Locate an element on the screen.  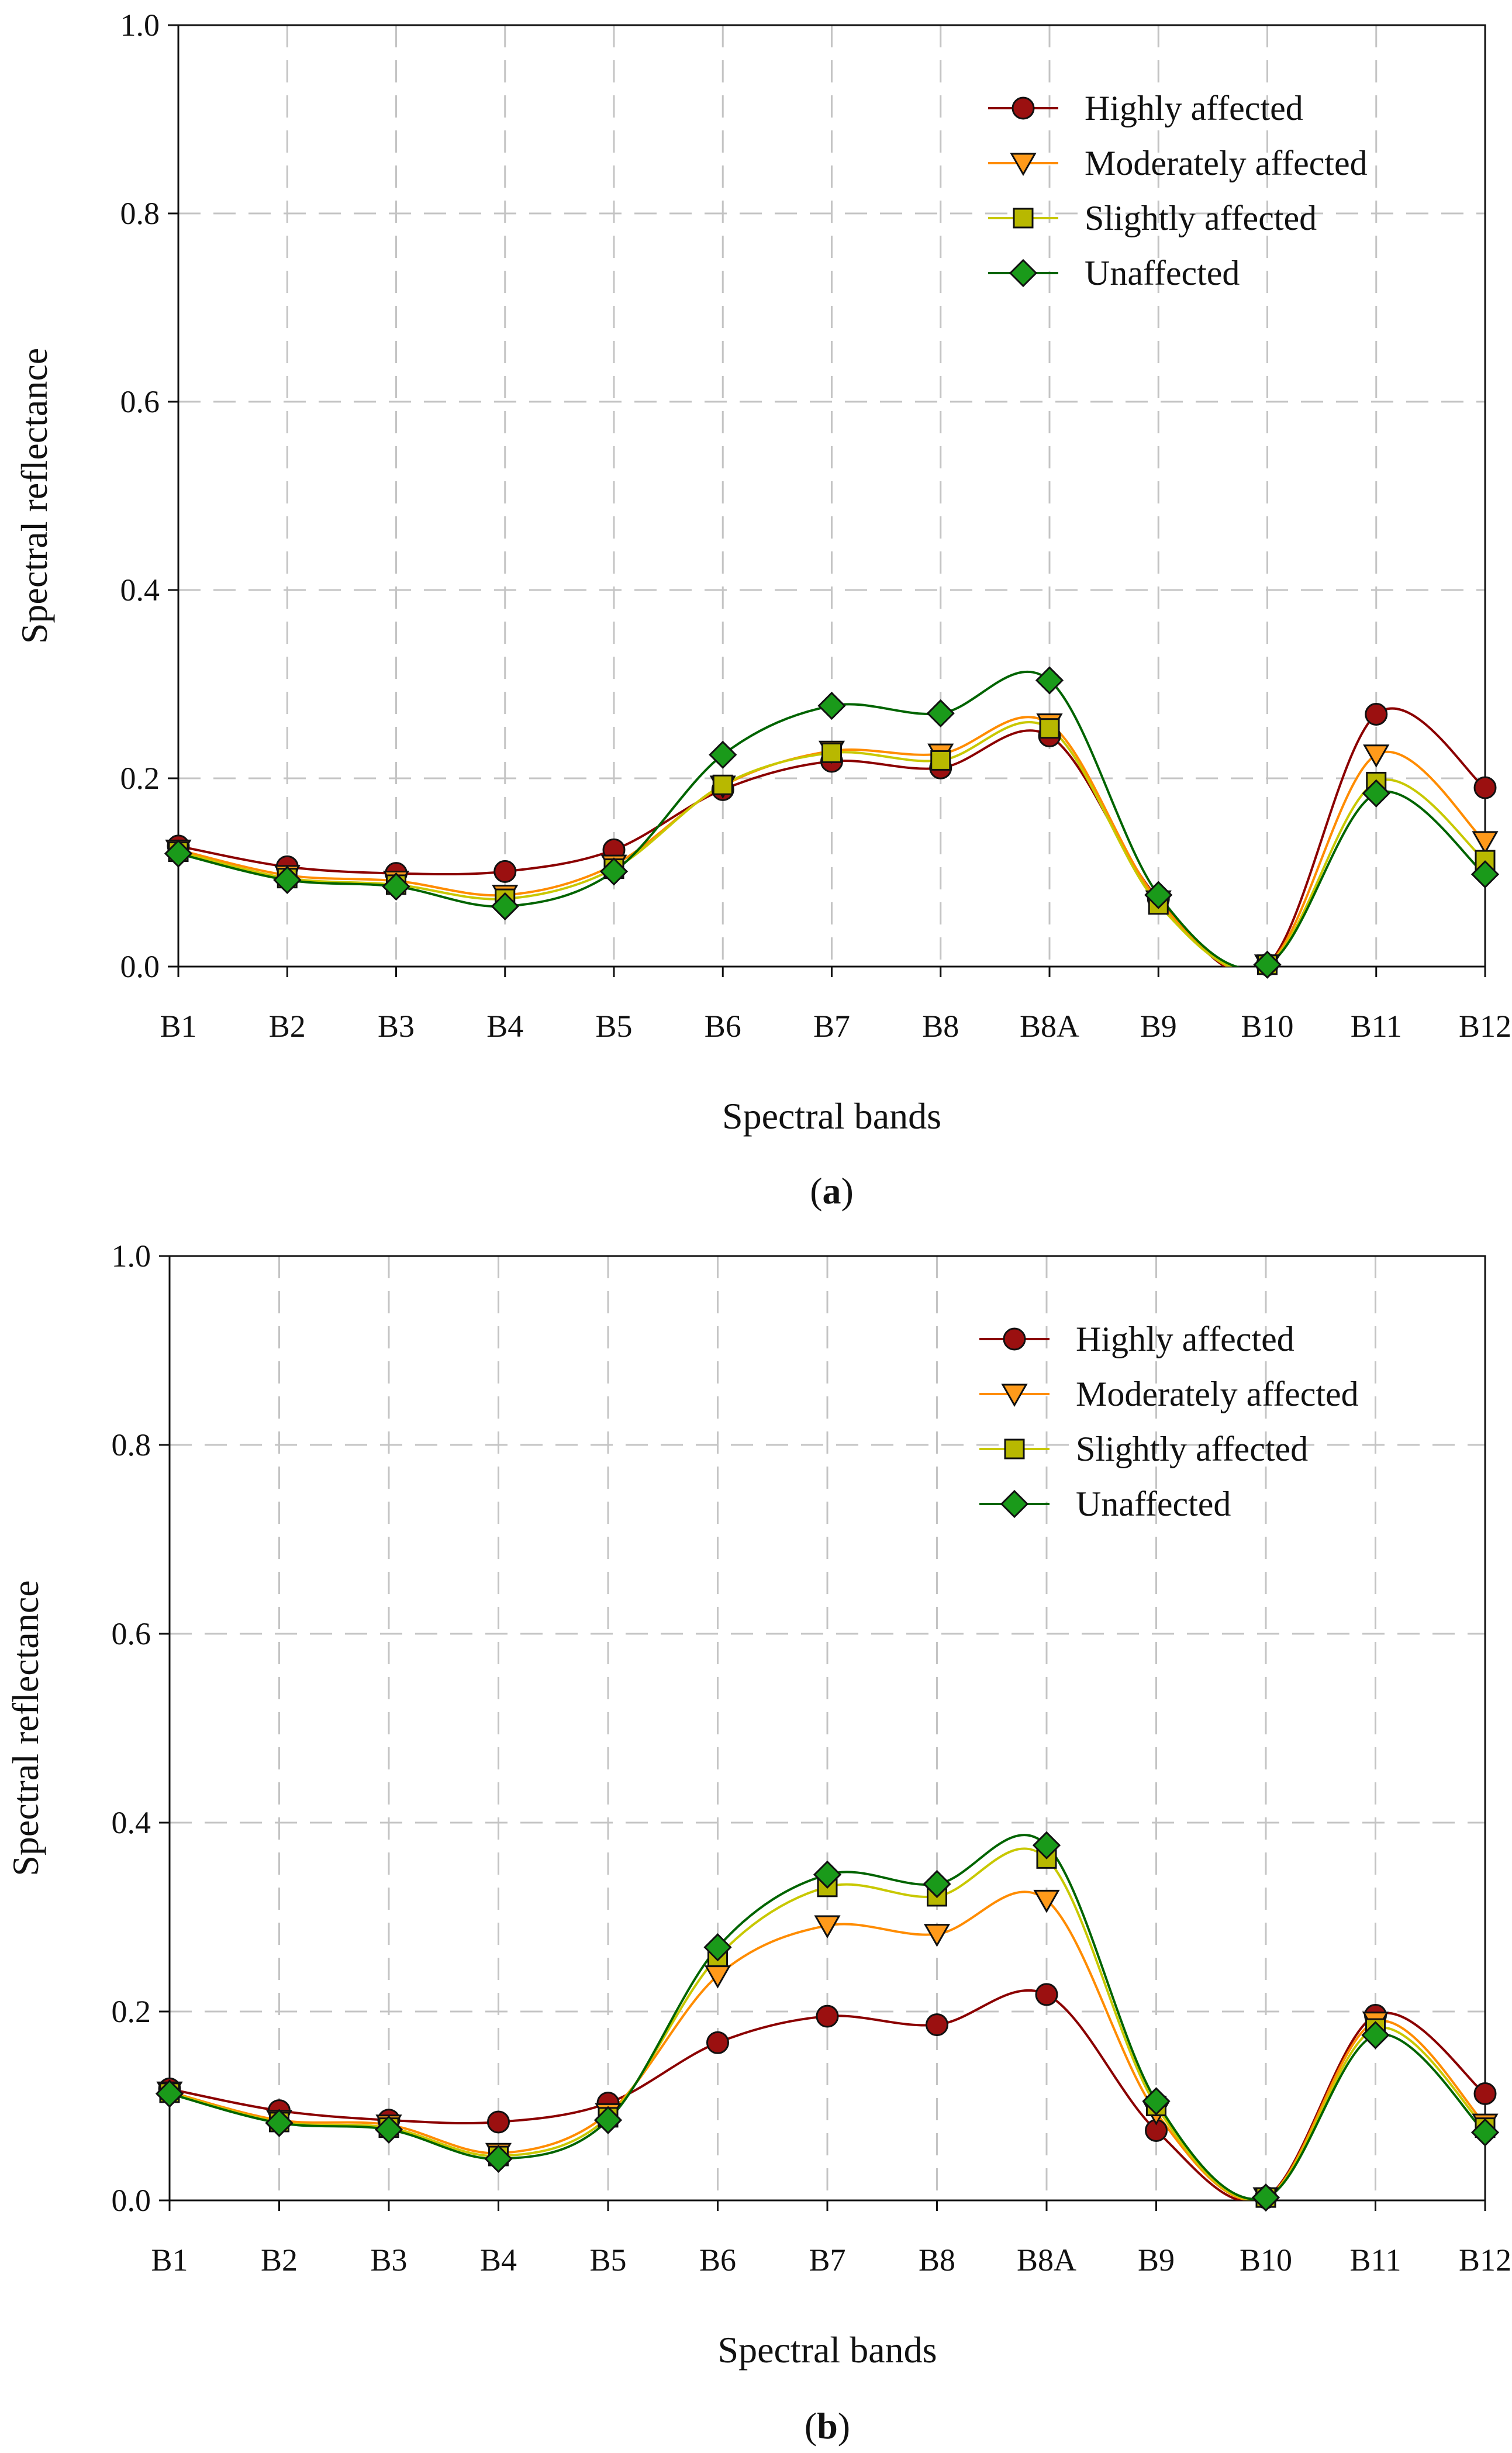
x-tick-label: B12 is located at coordinates (1485, 1026).